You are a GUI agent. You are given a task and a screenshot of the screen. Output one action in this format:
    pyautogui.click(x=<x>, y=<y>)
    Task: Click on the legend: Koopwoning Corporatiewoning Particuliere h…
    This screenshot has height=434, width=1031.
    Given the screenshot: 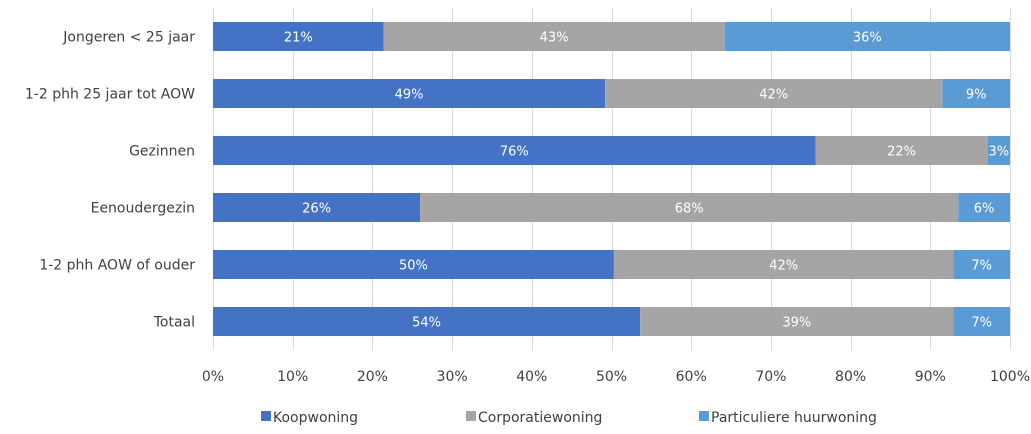 What is the action you would take?
    pyautogui.click(x=569, y=418)
    